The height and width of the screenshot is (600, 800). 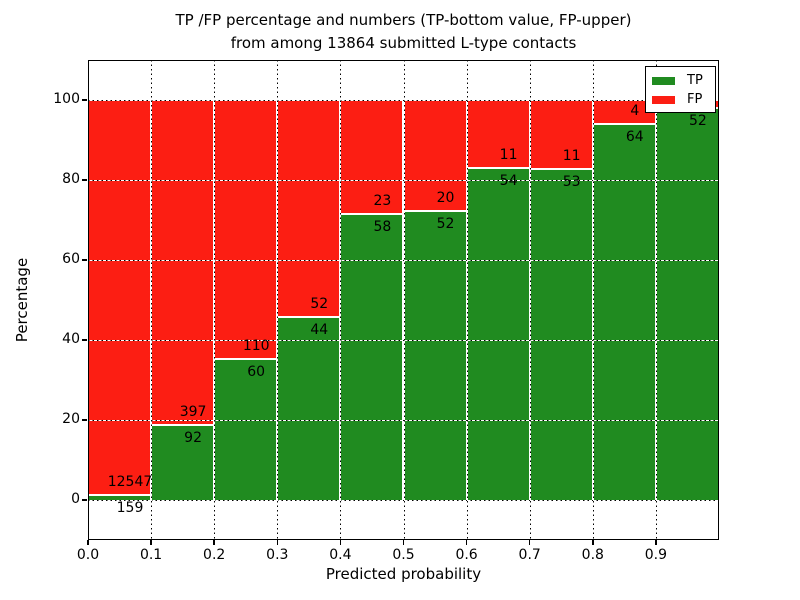 I want to click on x-axis-label: Predicted probability, so click(x=403, y=574).